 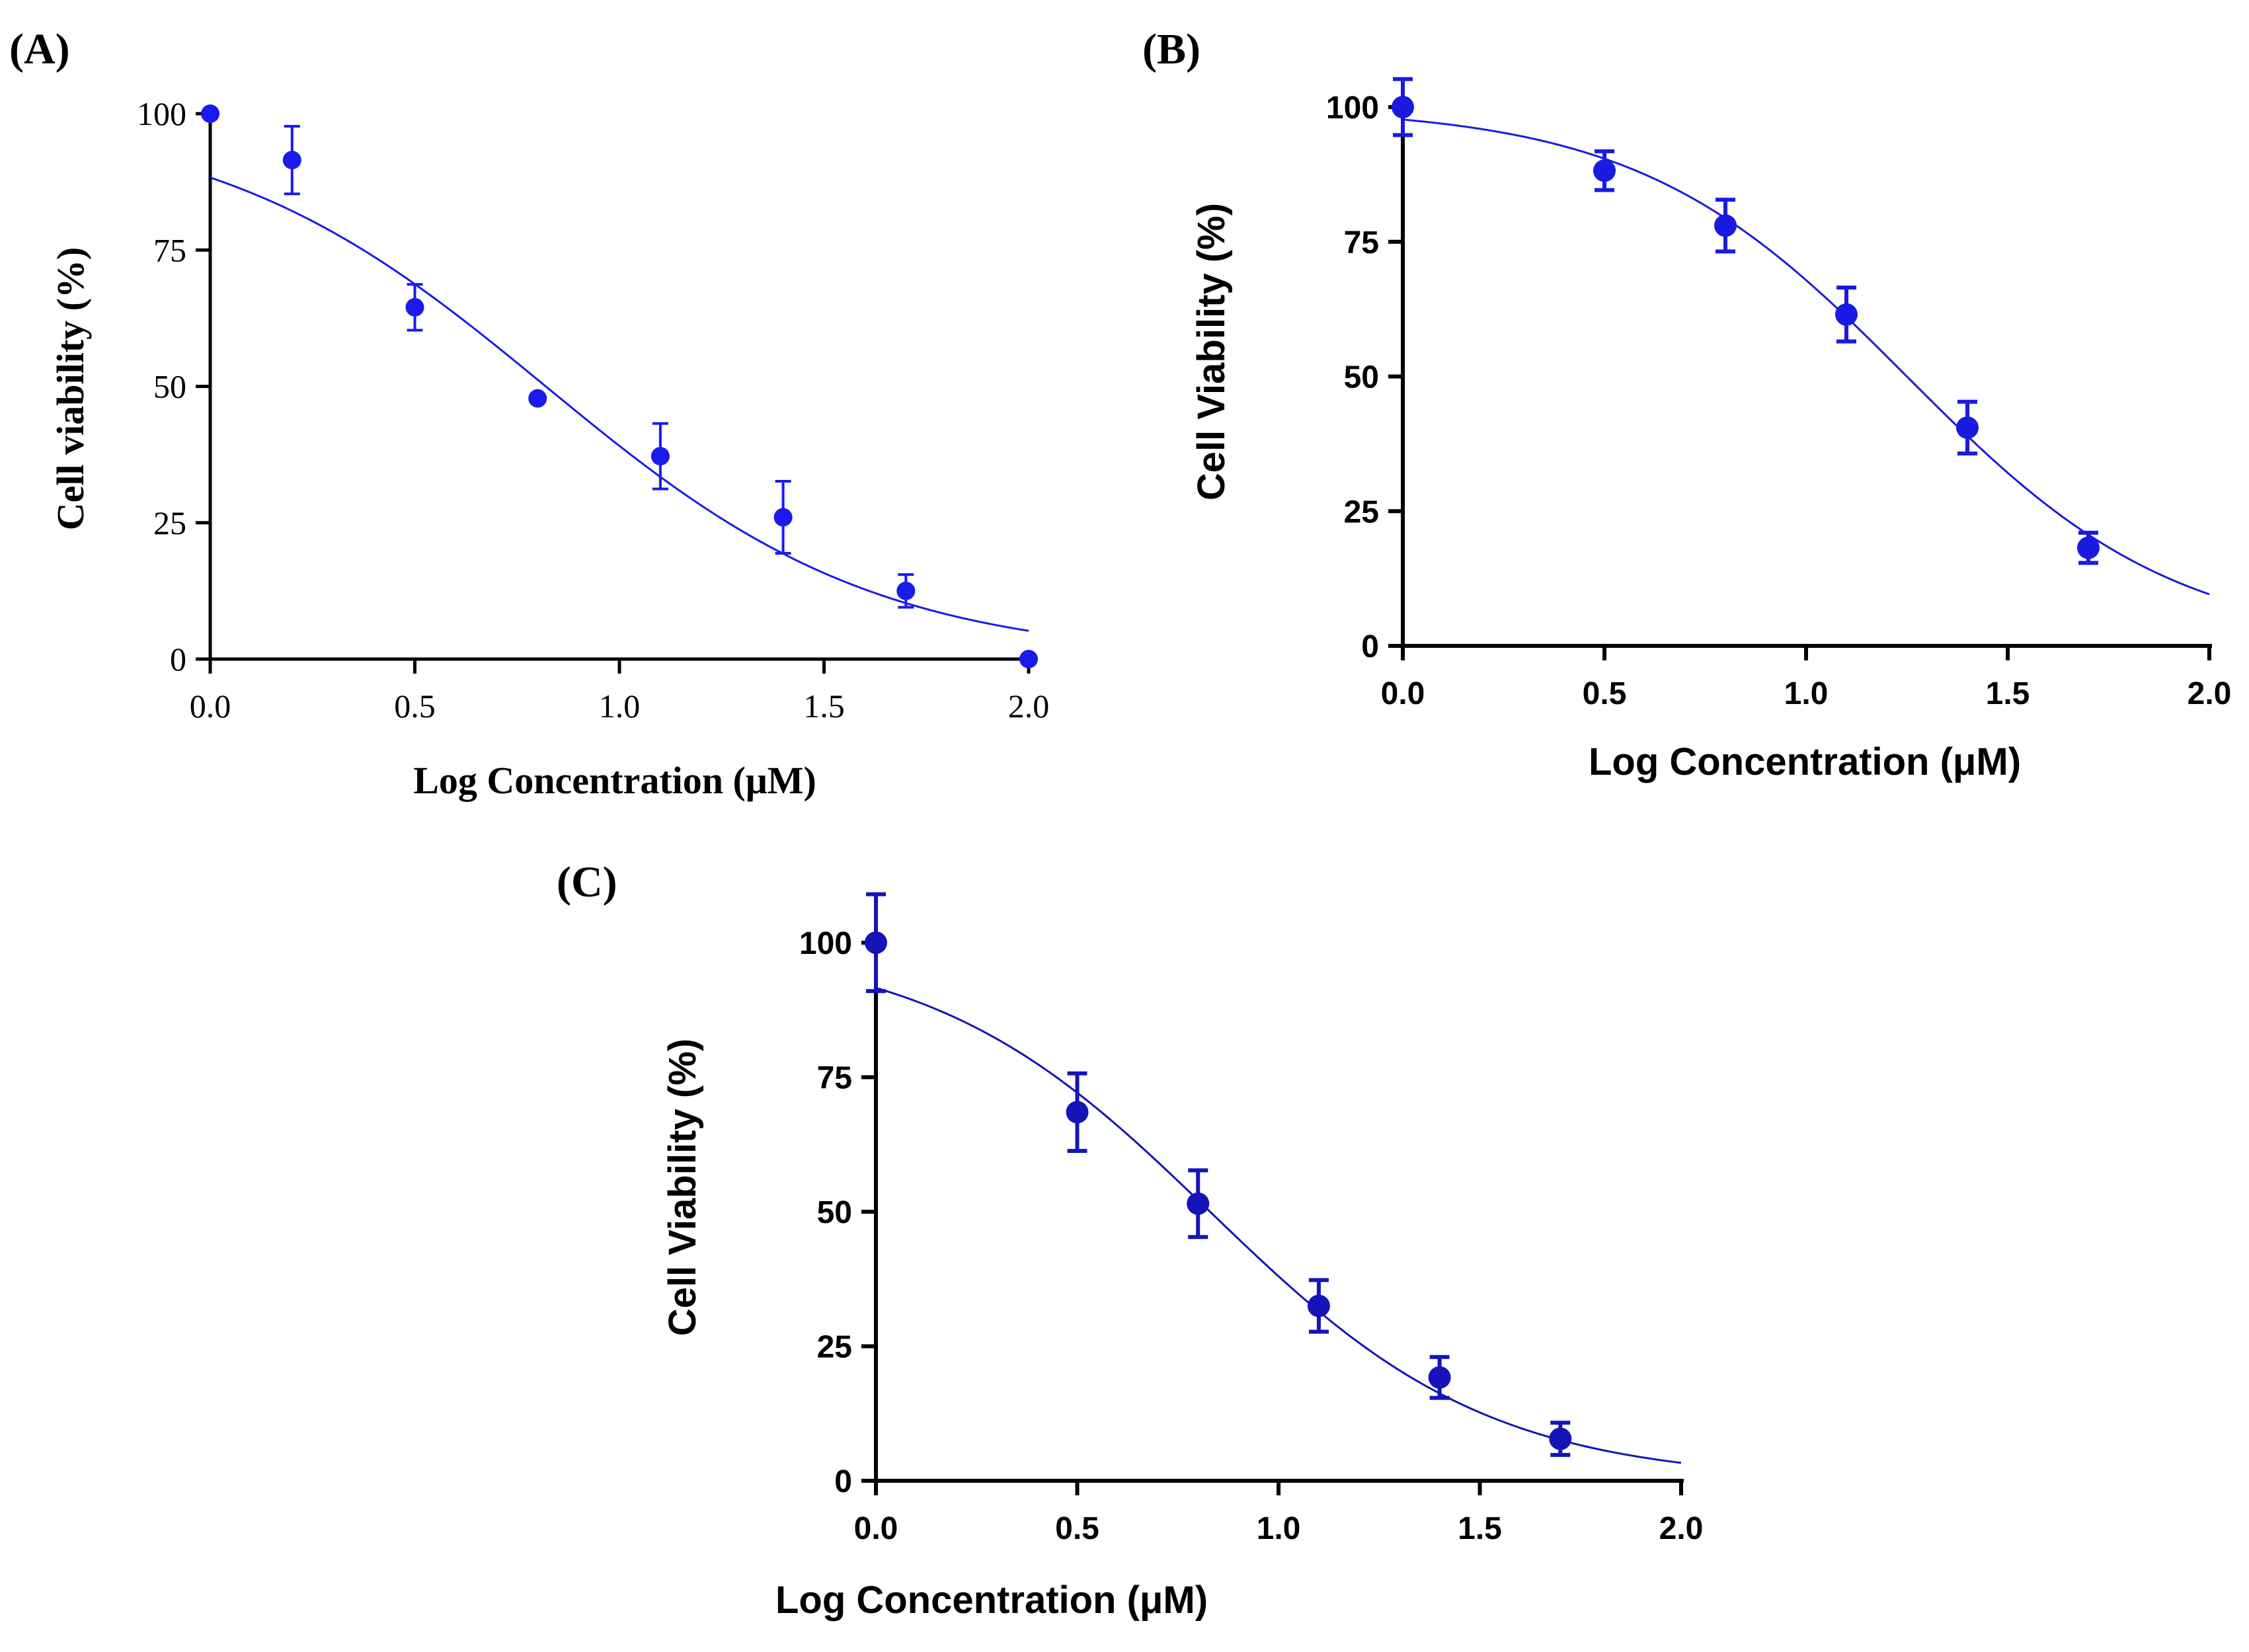 I want to click on panel-b-x-axis-title: Log Concentration (μM), so click(x=1805, y=761).